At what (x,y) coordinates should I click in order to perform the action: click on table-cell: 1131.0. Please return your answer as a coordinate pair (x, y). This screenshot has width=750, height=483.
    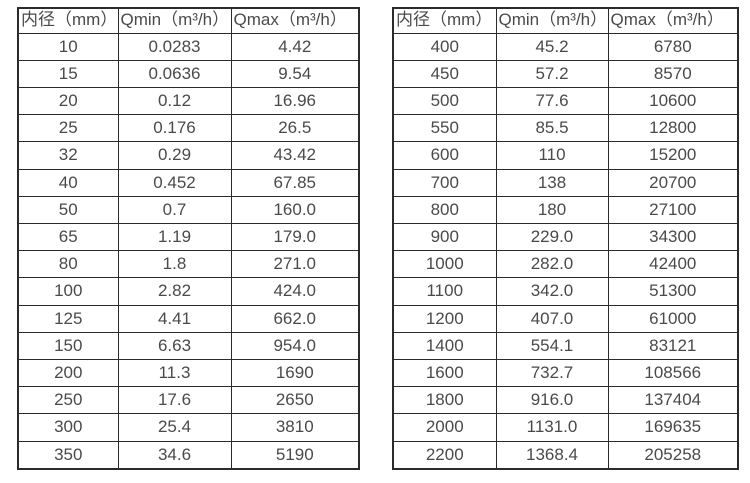
    Looking at the image, I should click on (552, 427).